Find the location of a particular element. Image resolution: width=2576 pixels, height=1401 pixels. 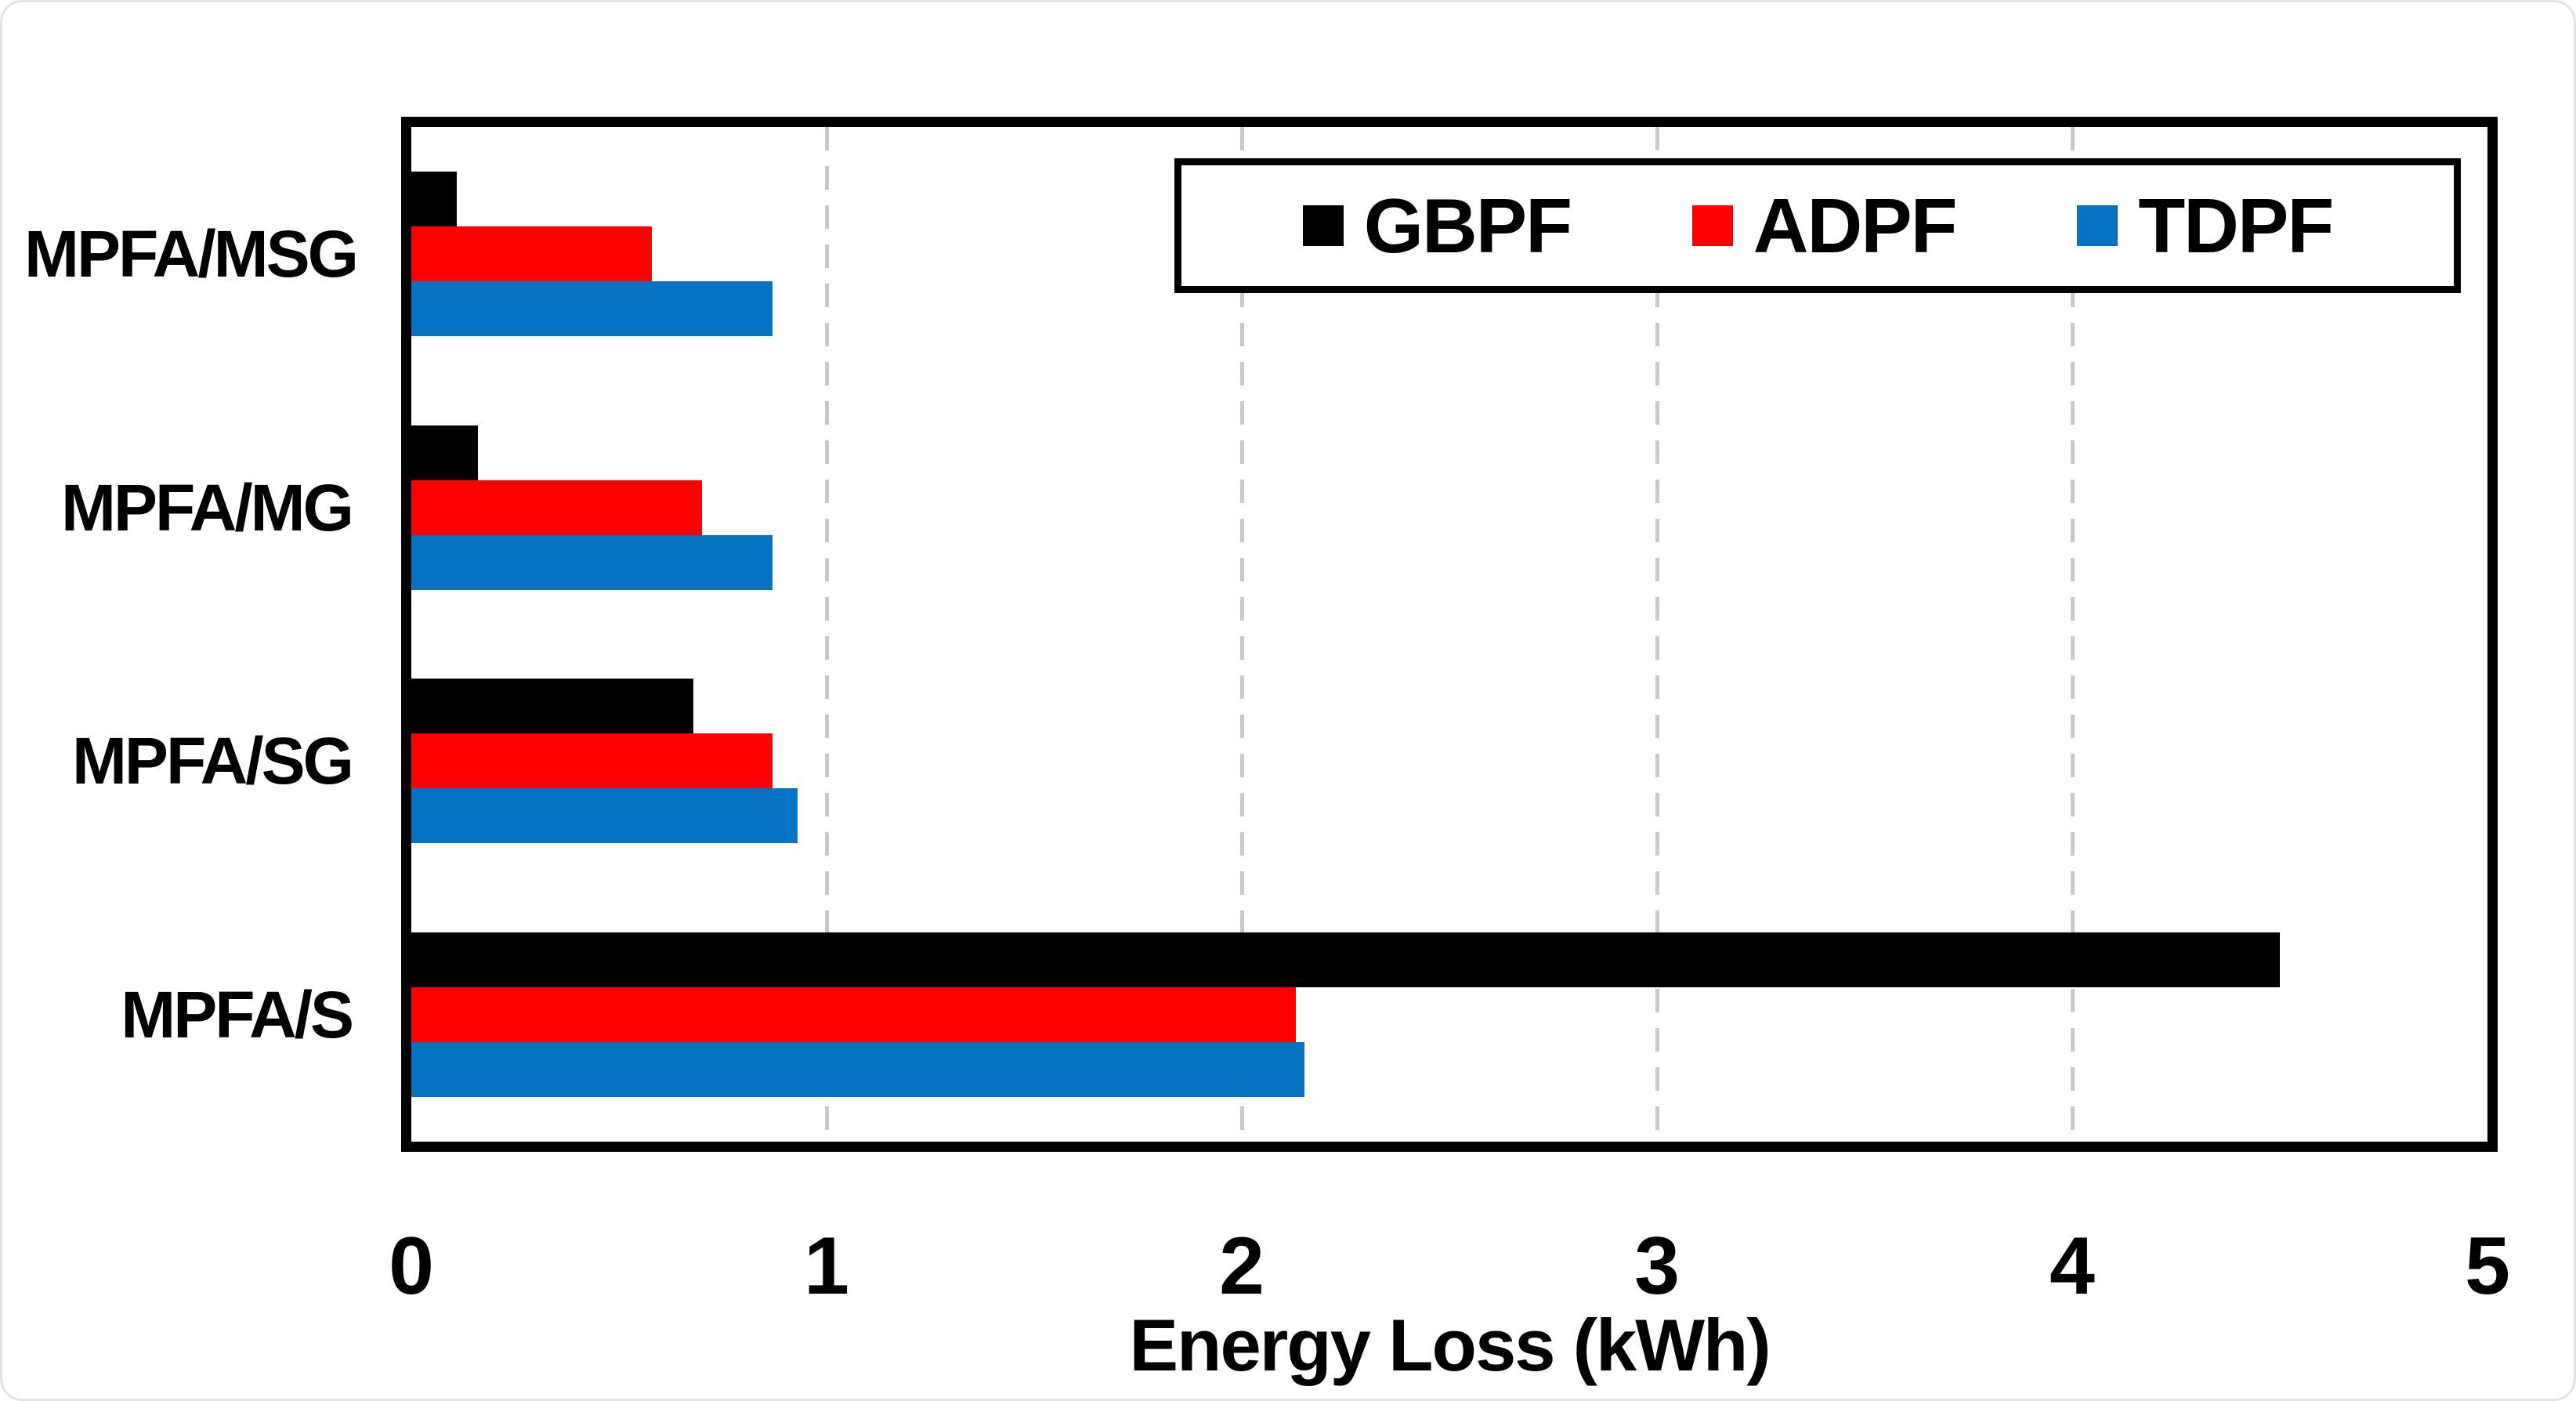

legend-item-tdpf: TDPF is located at coordinates (2205, 226).